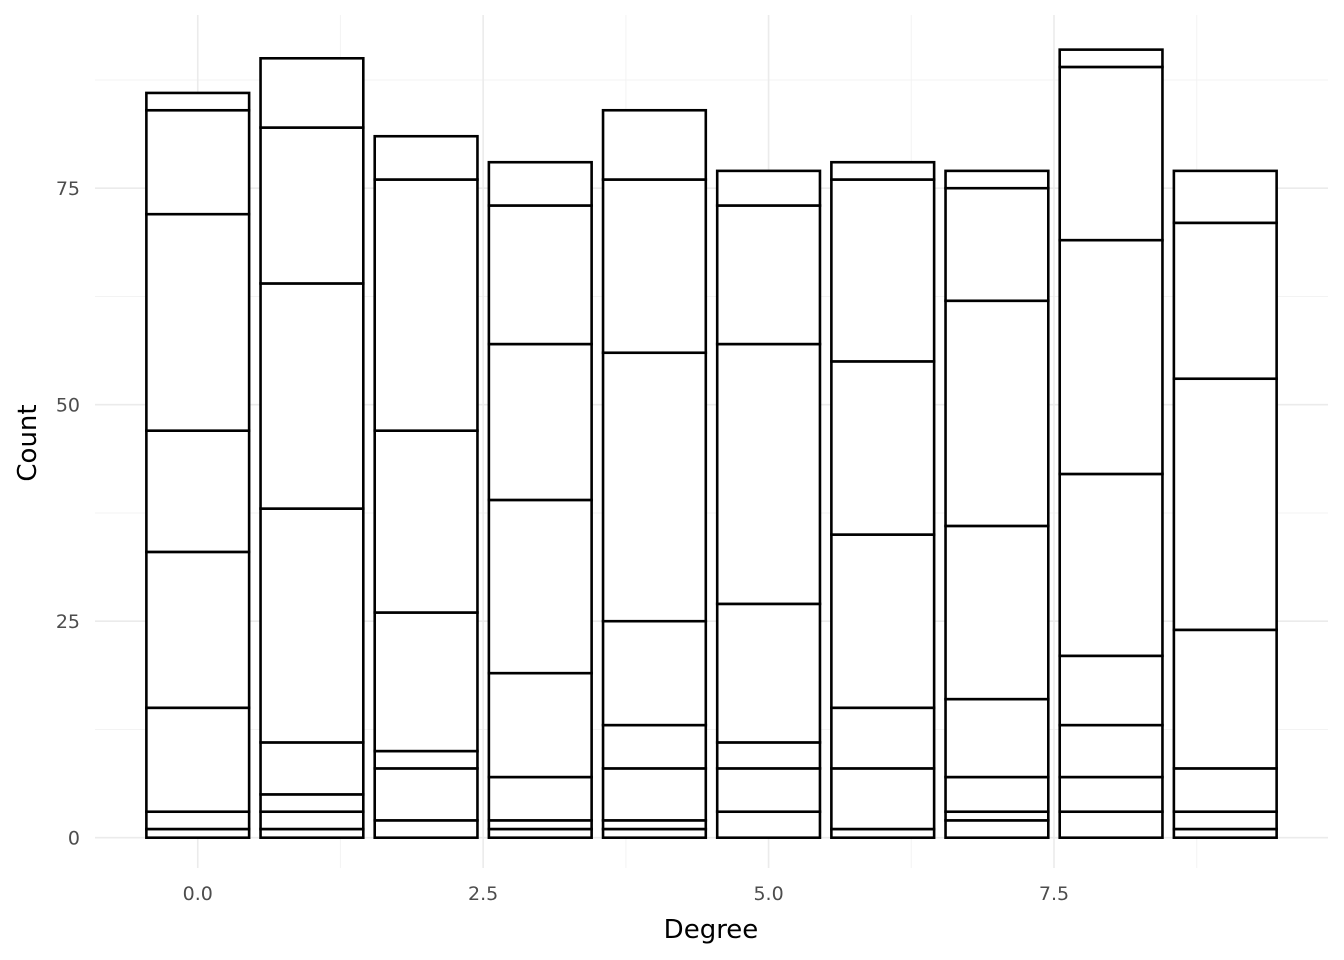 Image resolution: width=1344 pixels, height=960 pixels. Describe the element at coordinates (68, 189) in the screenshot. I see `y-tick-label: 75` at that location.